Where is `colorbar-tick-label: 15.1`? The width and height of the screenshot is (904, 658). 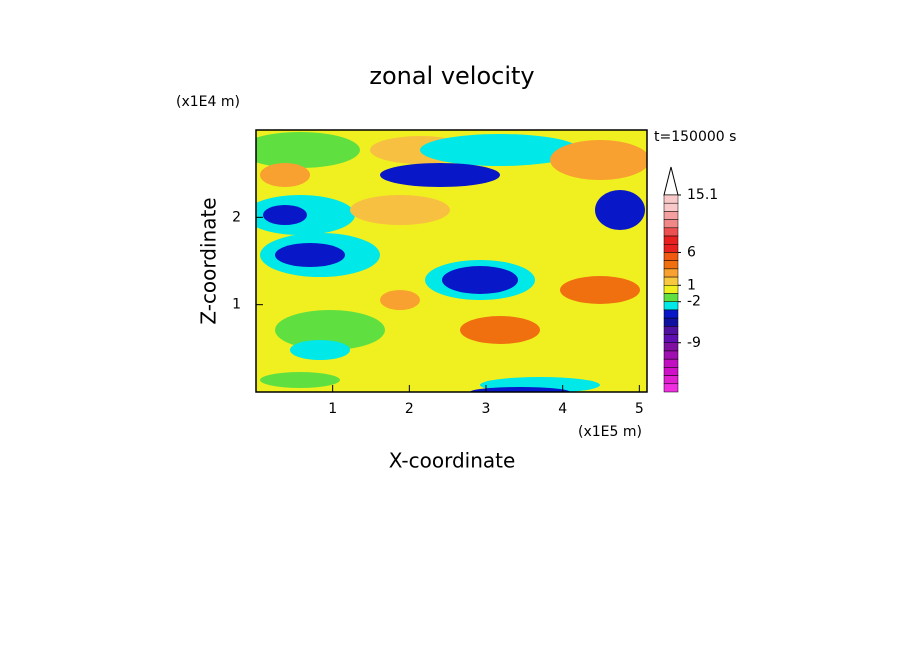
colorbar-tick-label: 15.1 is located at coordinates (702, 195).